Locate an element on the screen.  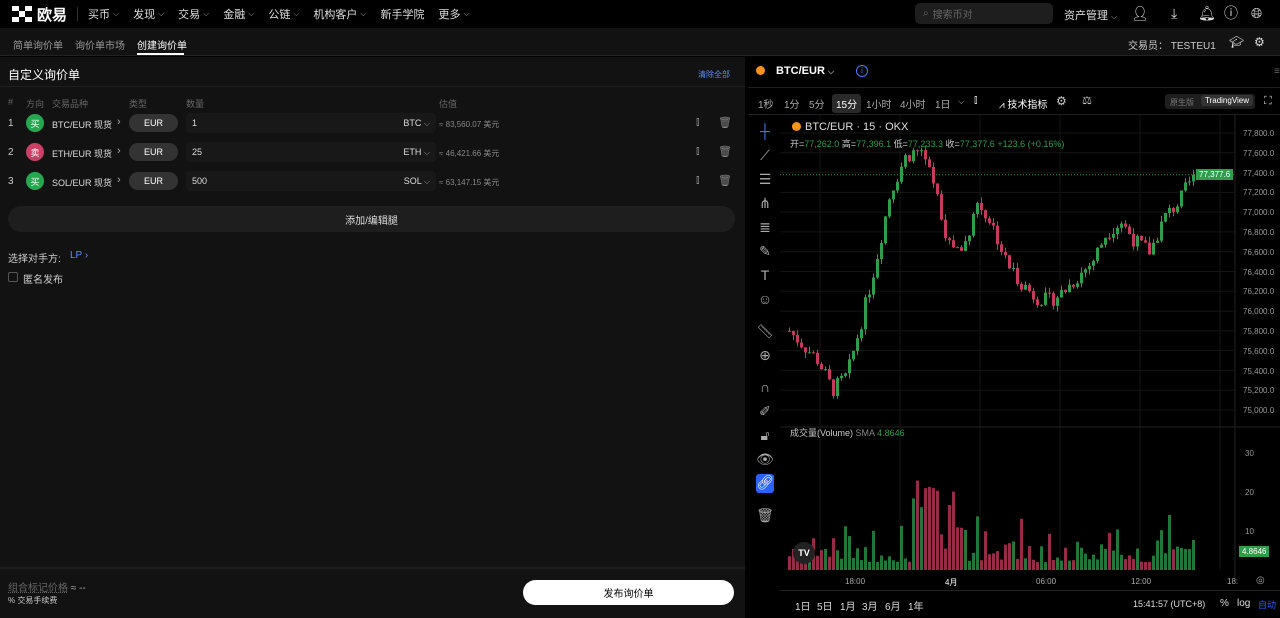
zoom-in-icon: ⊕ is located at coordinates (765, 355).